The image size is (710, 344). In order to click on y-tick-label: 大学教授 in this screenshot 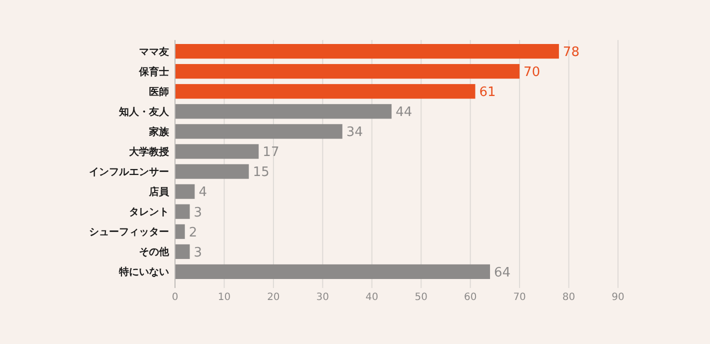, I will do `click(148, 152)`.